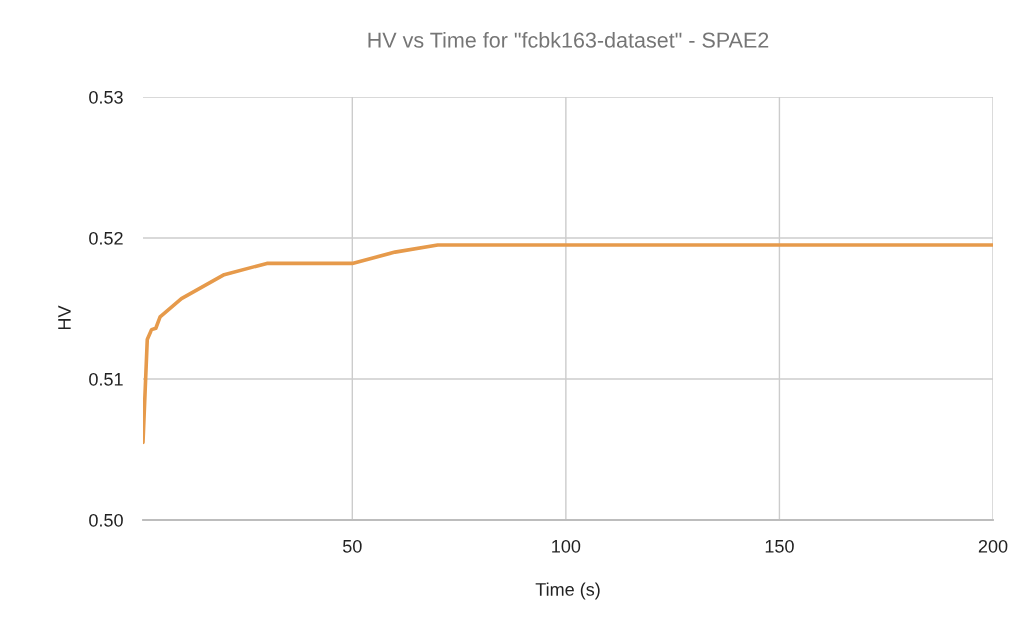 This screenshot has height=631, width=1029. What do you see at coordinates (106, 97) in the screenshot?
I see `y-tick-label: 0.53` at bounding box center [106, 97].